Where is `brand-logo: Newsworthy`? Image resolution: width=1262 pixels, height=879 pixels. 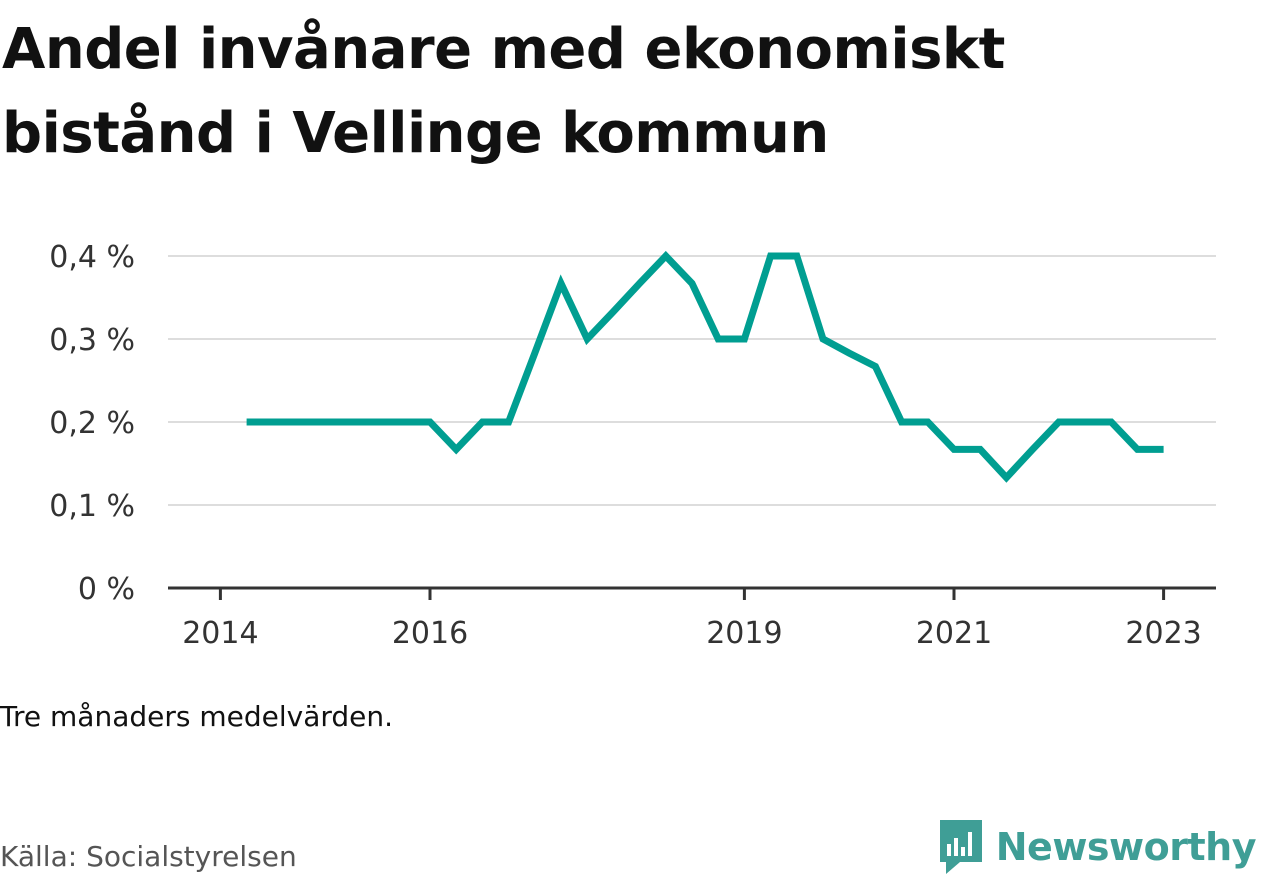 brand-logo: Newsworthy is located at coordinates (1096, 847).